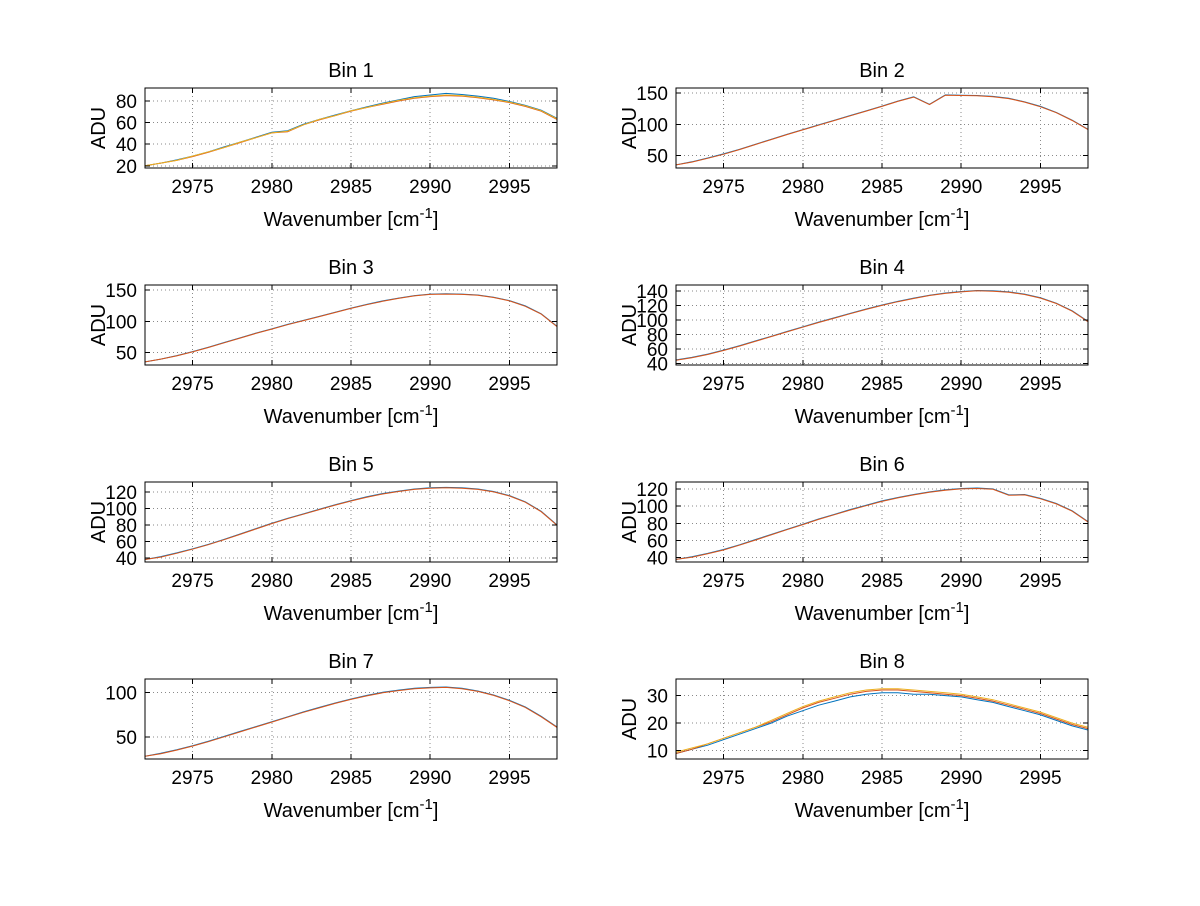  I want to click on series-yellow, so click(882, 720).